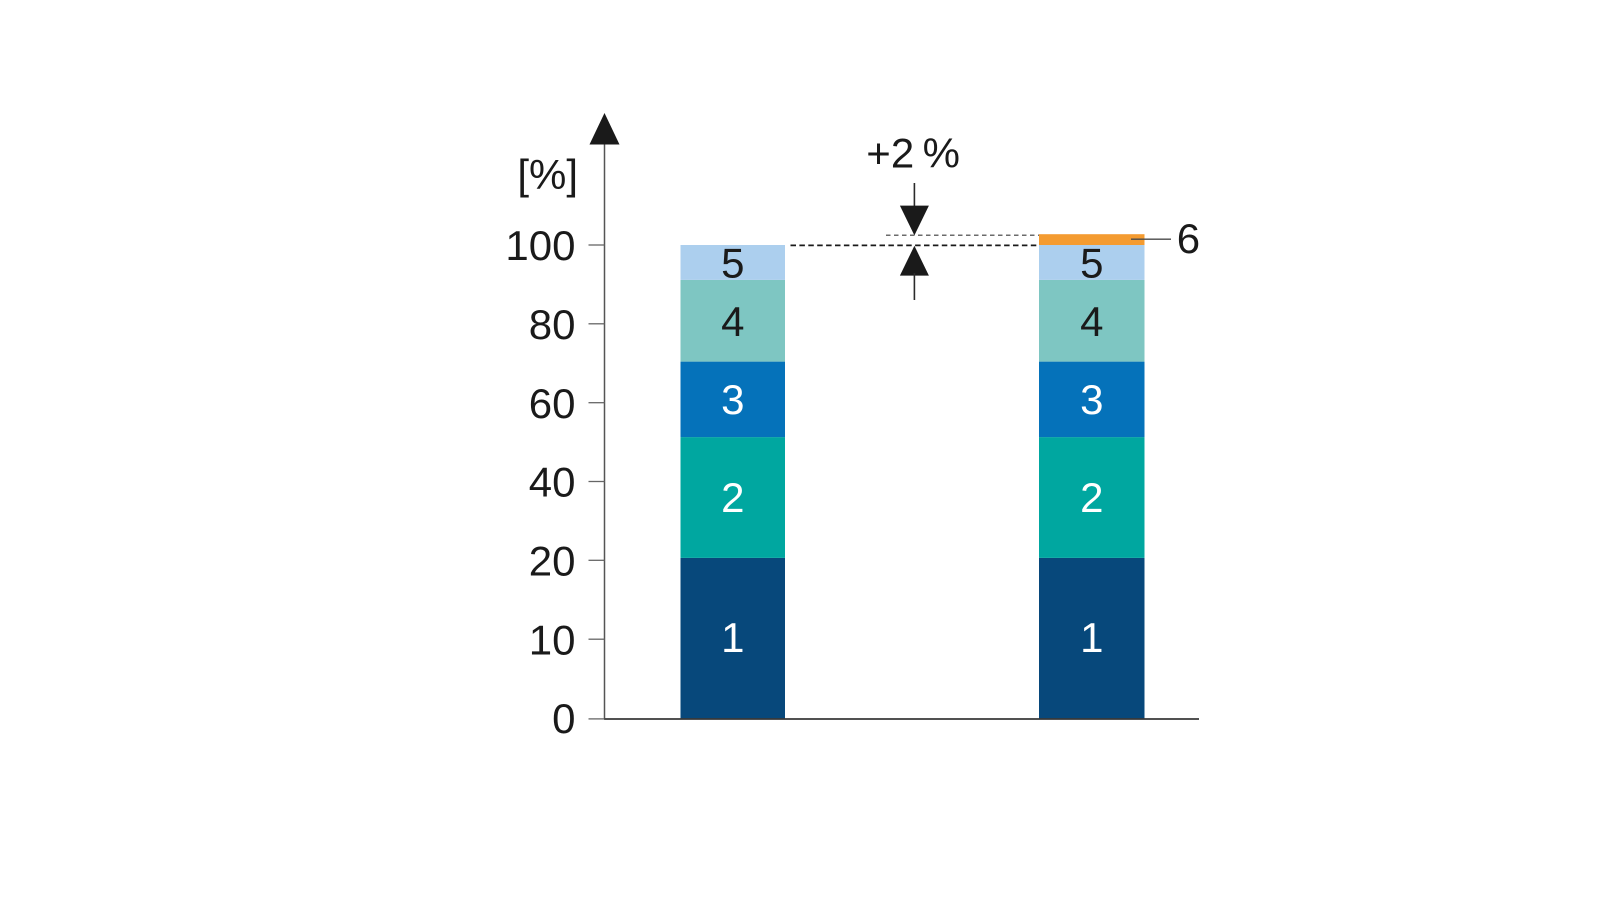  I want to click on svg-text: +2 %, so click(913, 152).